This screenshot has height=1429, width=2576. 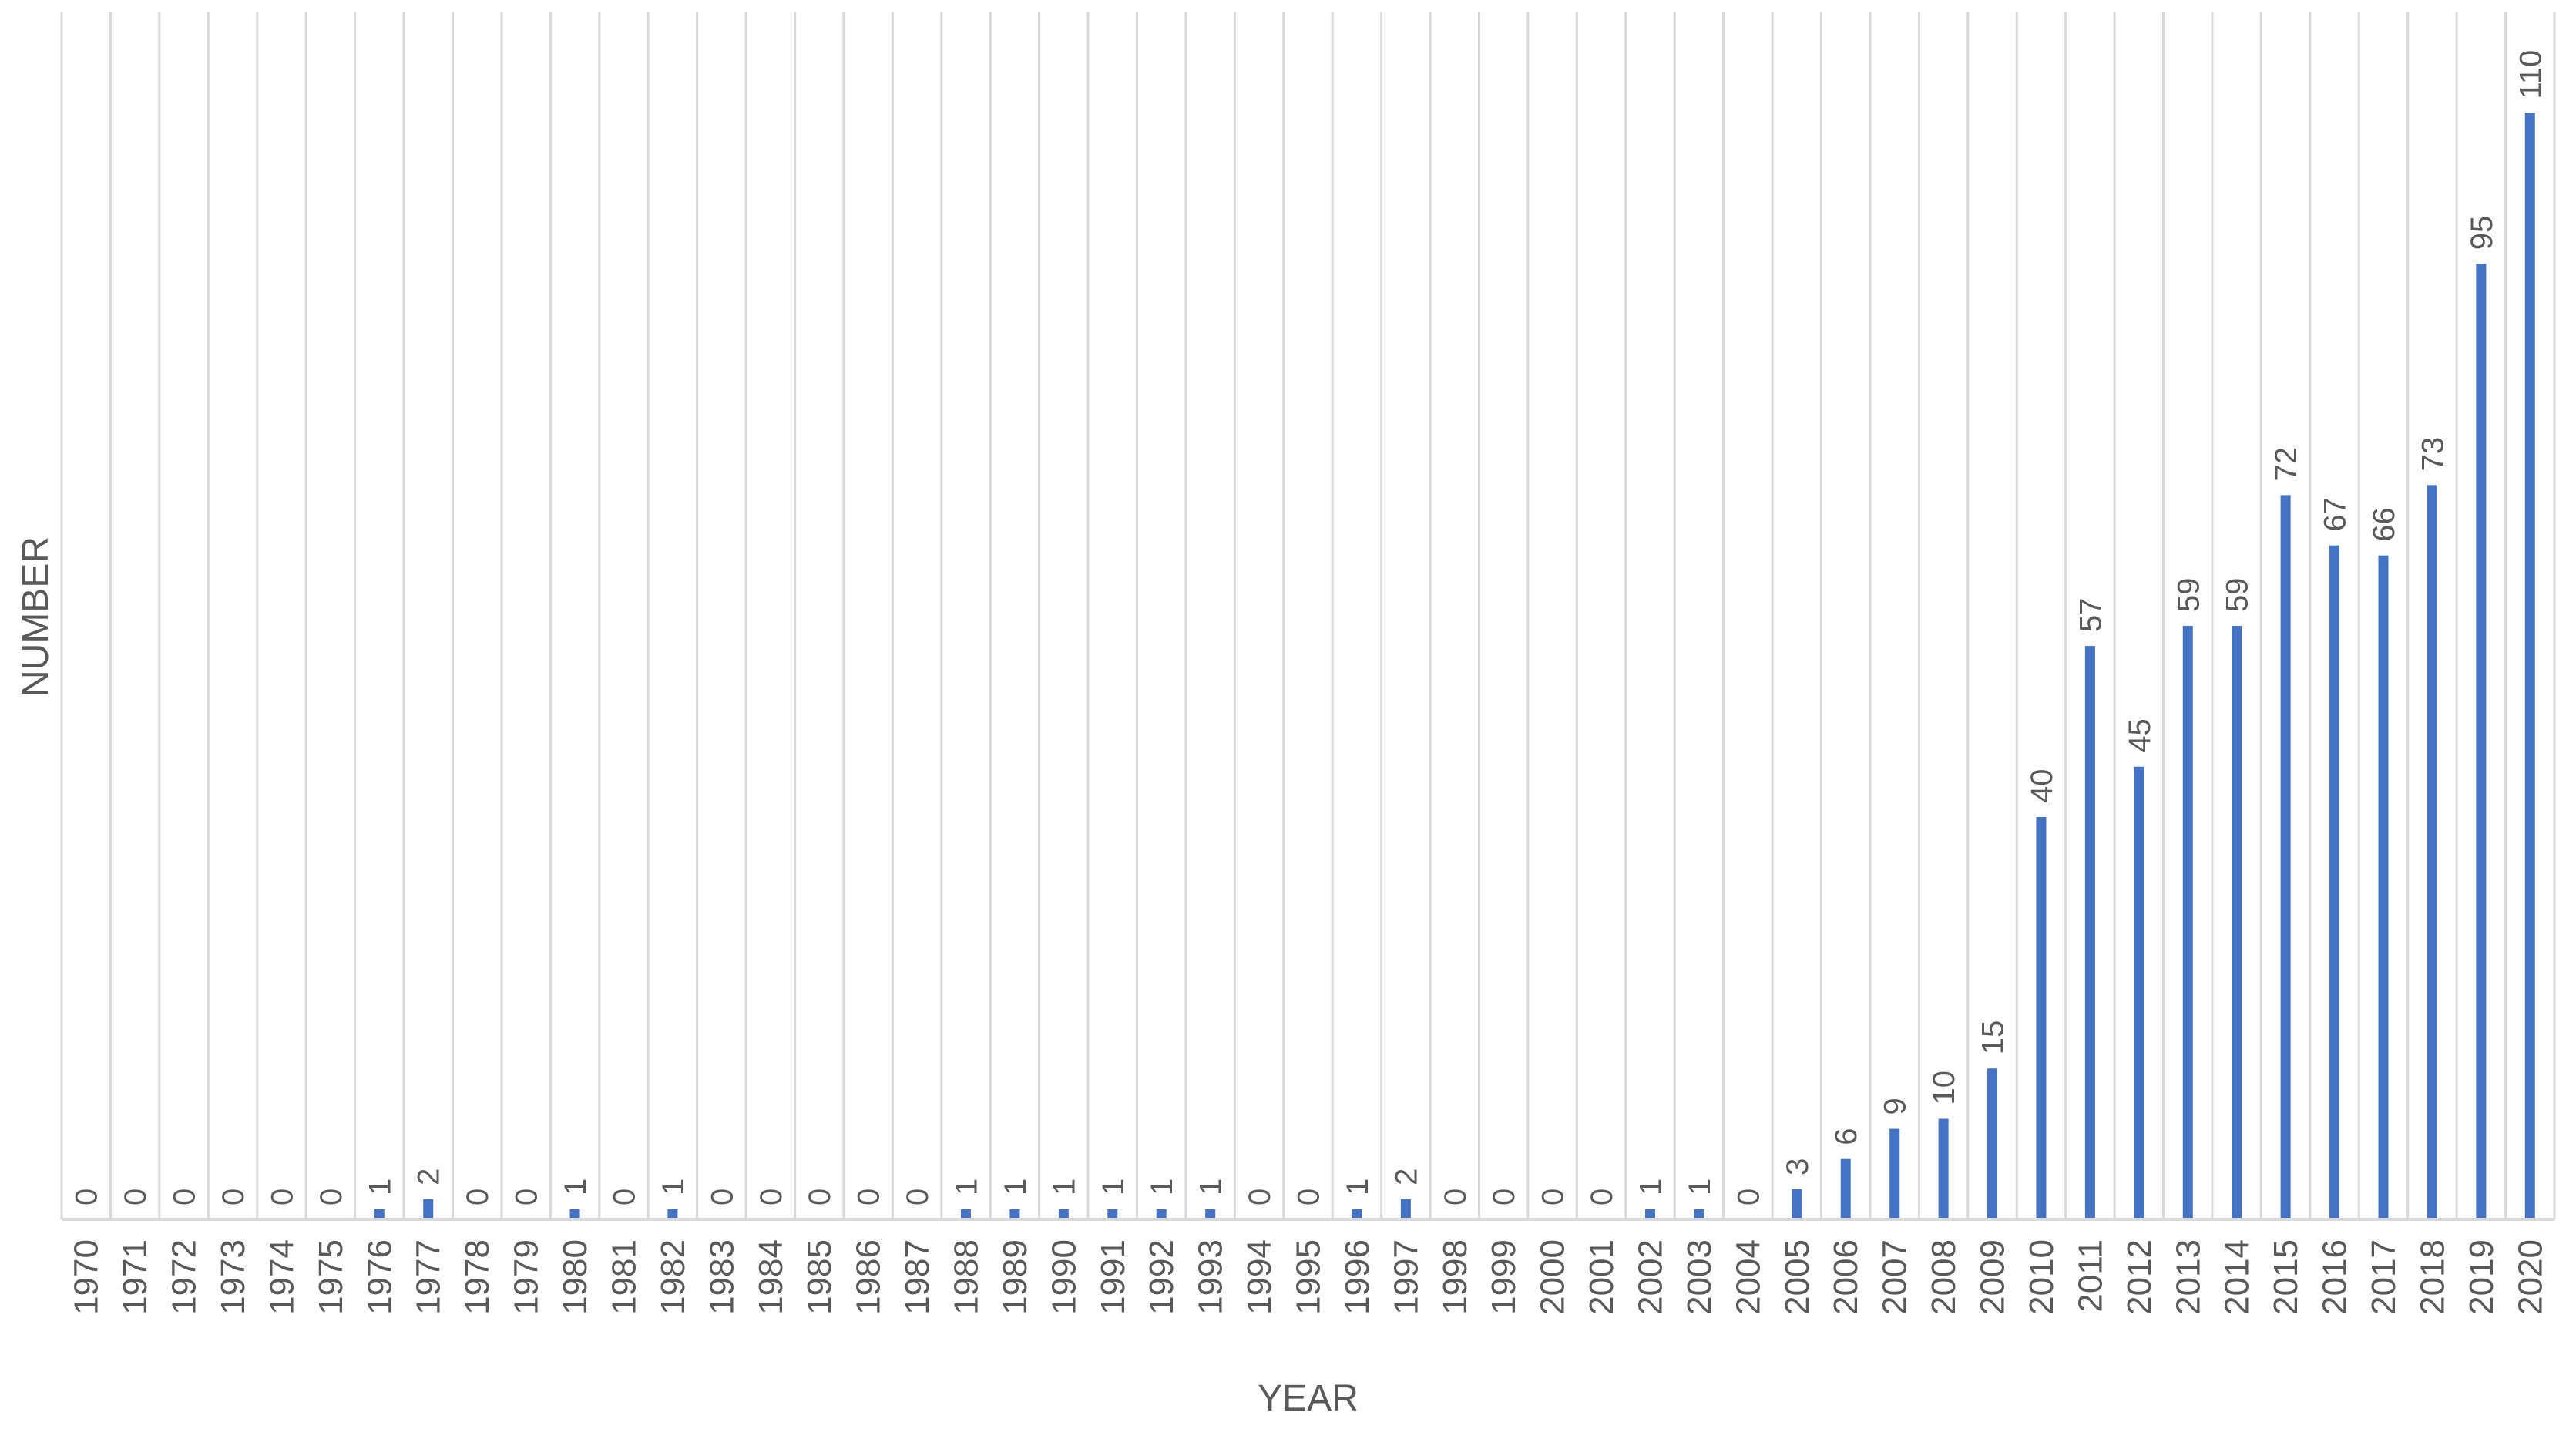 I want to click on x-tick-label: 1993, so click(x=1211, y=1277).